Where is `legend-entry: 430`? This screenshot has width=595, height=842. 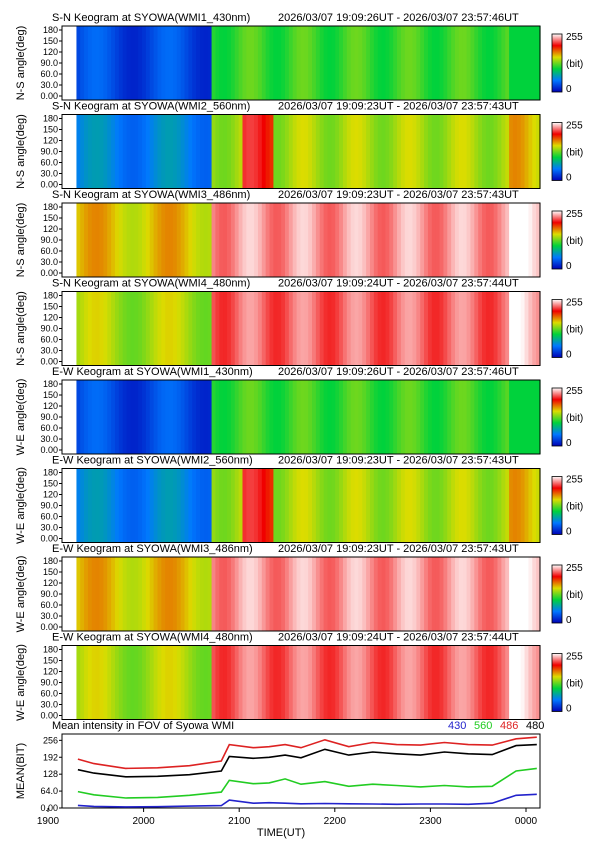
legend-entry: 430 is located at coordinates (457, 726).